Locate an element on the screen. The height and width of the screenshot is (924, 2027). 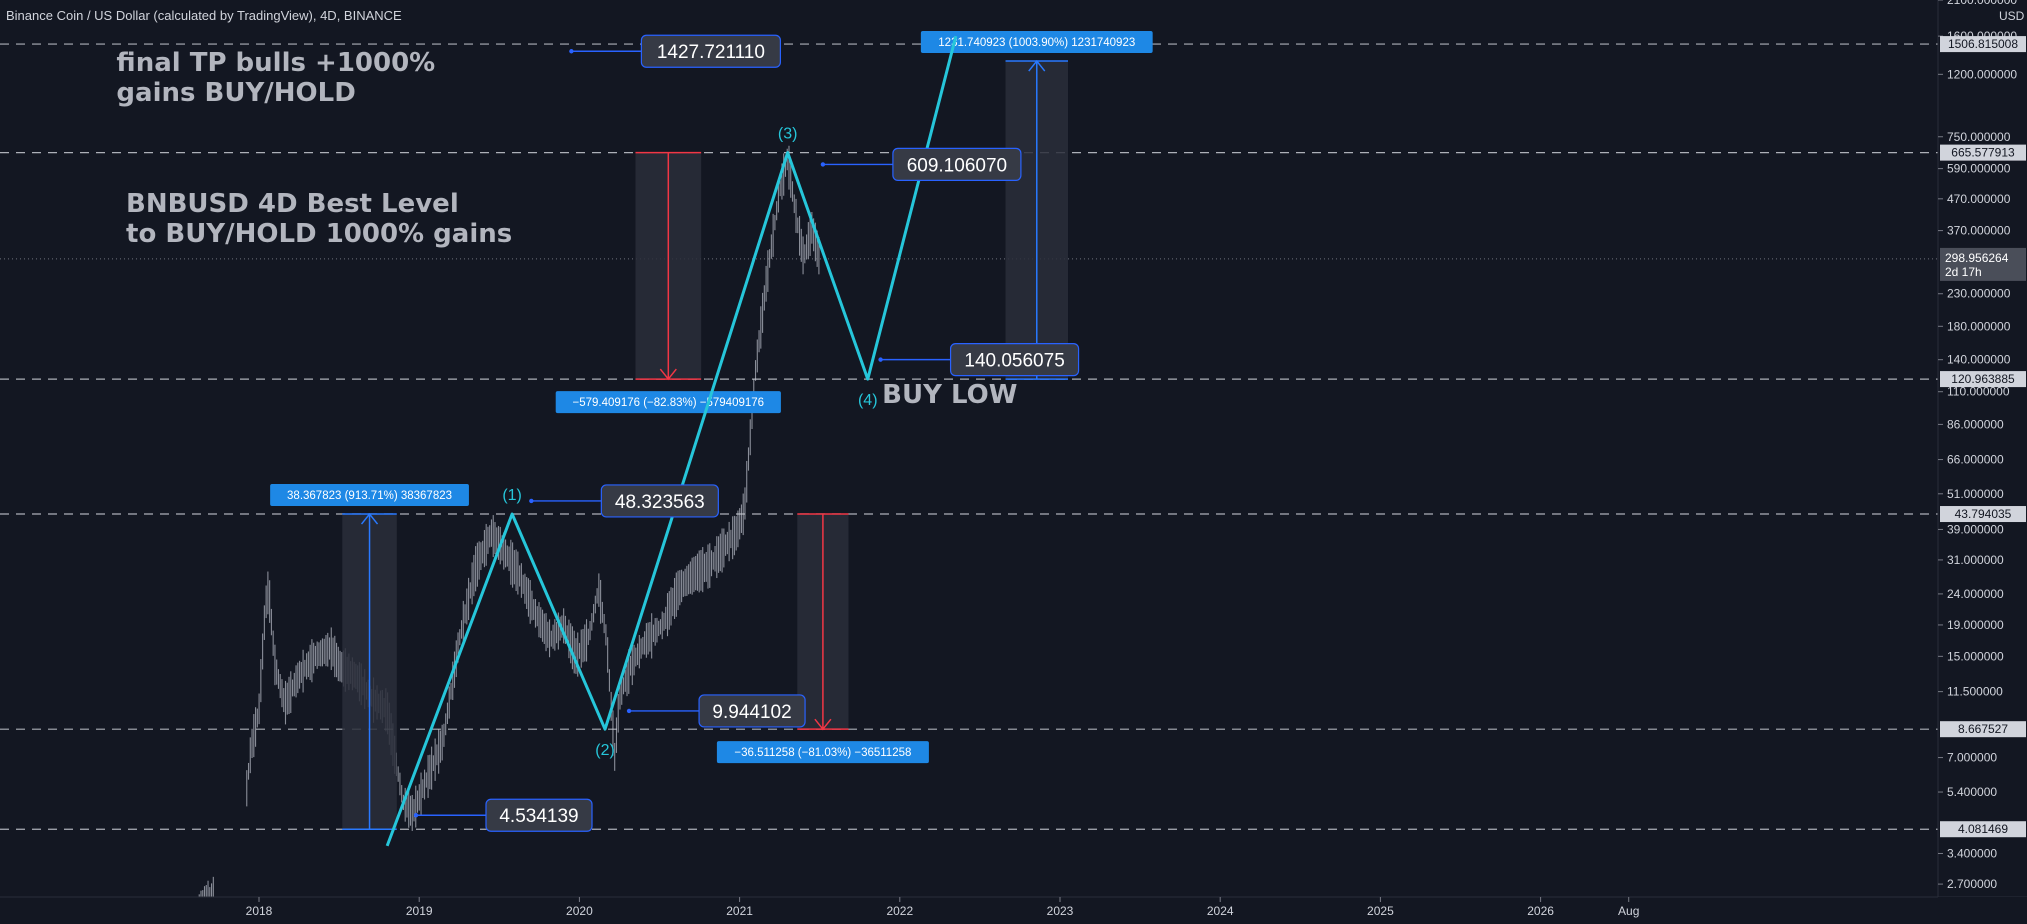
callout-text: 1427.721110 is located at coordinates (711, 52).